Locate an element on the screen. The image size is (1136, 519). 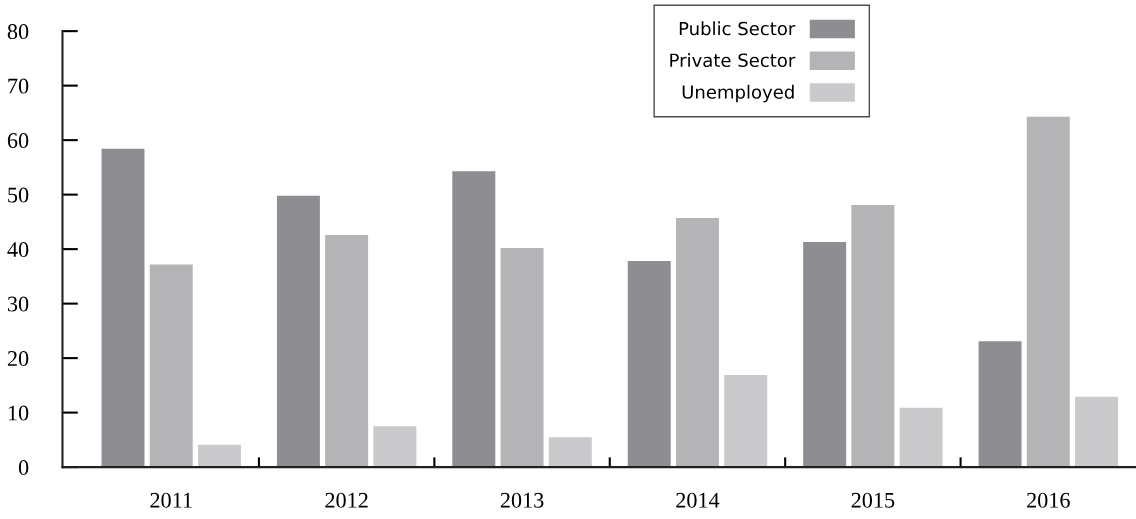
x-tick-label: 2012 is located at coordinates (346, 500).